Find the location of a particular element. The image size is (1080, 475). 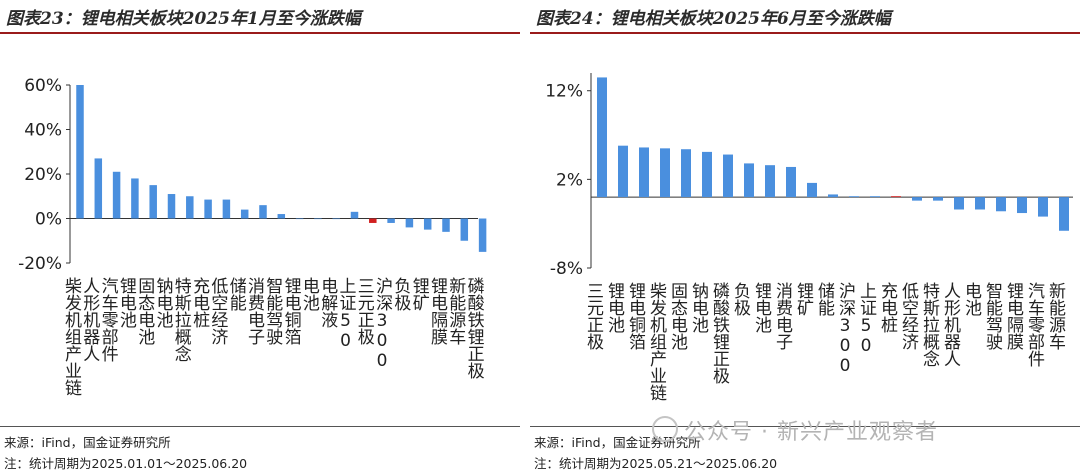

left-footer-rule is located at coordinates (260, 426).